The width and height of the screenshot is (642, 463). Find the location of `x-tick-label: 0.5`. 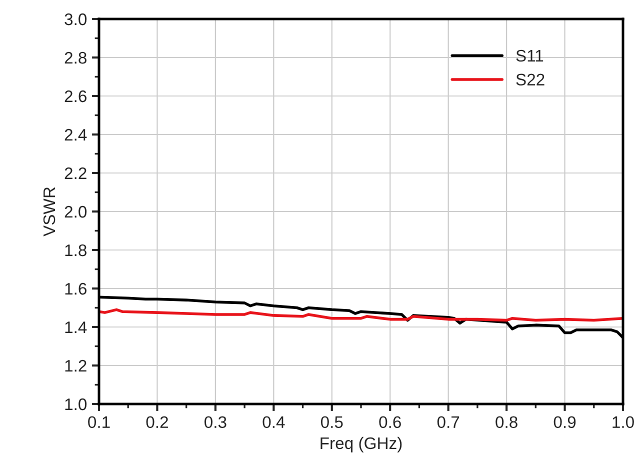

x-tick-label: 0.5 is located at coordinates (331, 422).